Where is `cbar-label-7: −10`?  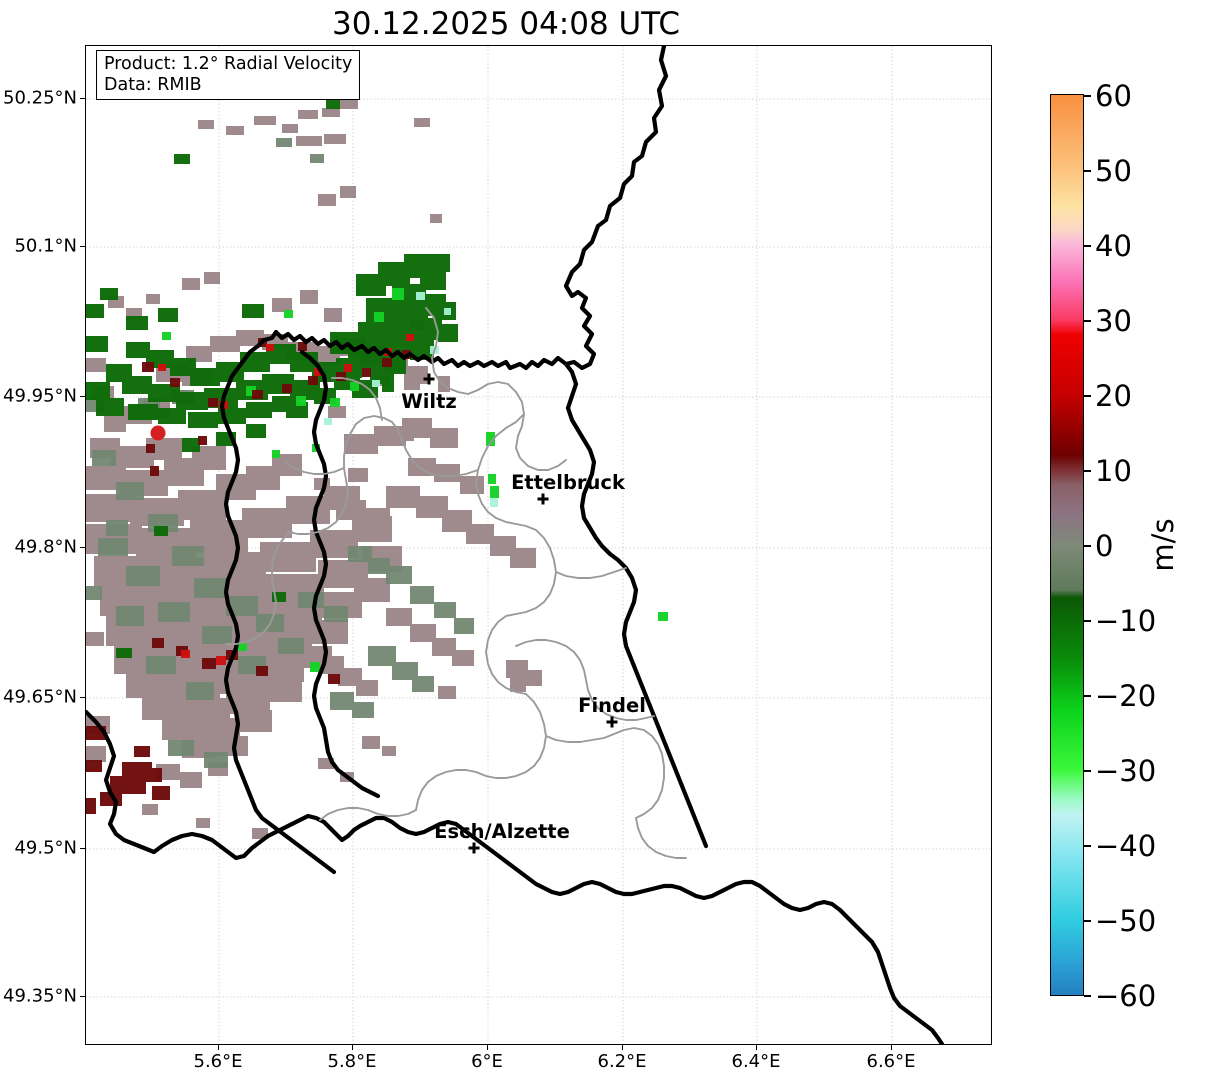
cbar-label-7: −10 is located at coordinates (1126, 621).